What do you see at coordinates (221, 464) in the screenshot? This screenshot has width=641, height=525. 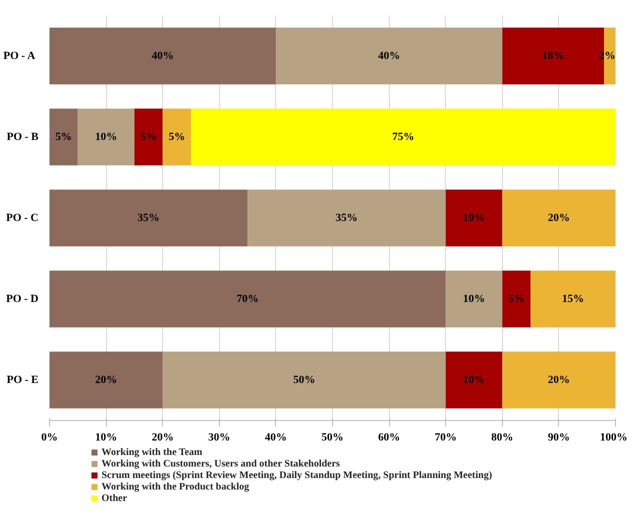 I see `legend-label: Working with Customers, Users and other Stakeholders` at bounding box center [221, 464].